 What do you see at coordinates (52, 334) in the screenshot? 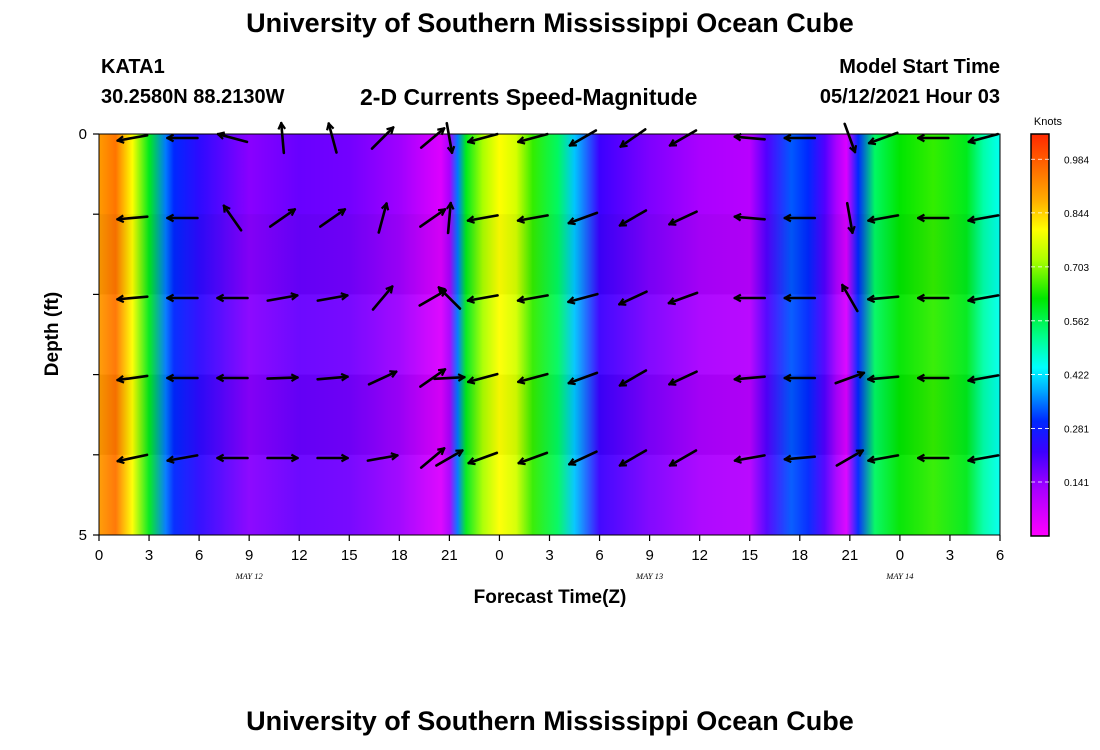
I see `y-axis-label: Depth (ft)` at bounding box center [52, 334].